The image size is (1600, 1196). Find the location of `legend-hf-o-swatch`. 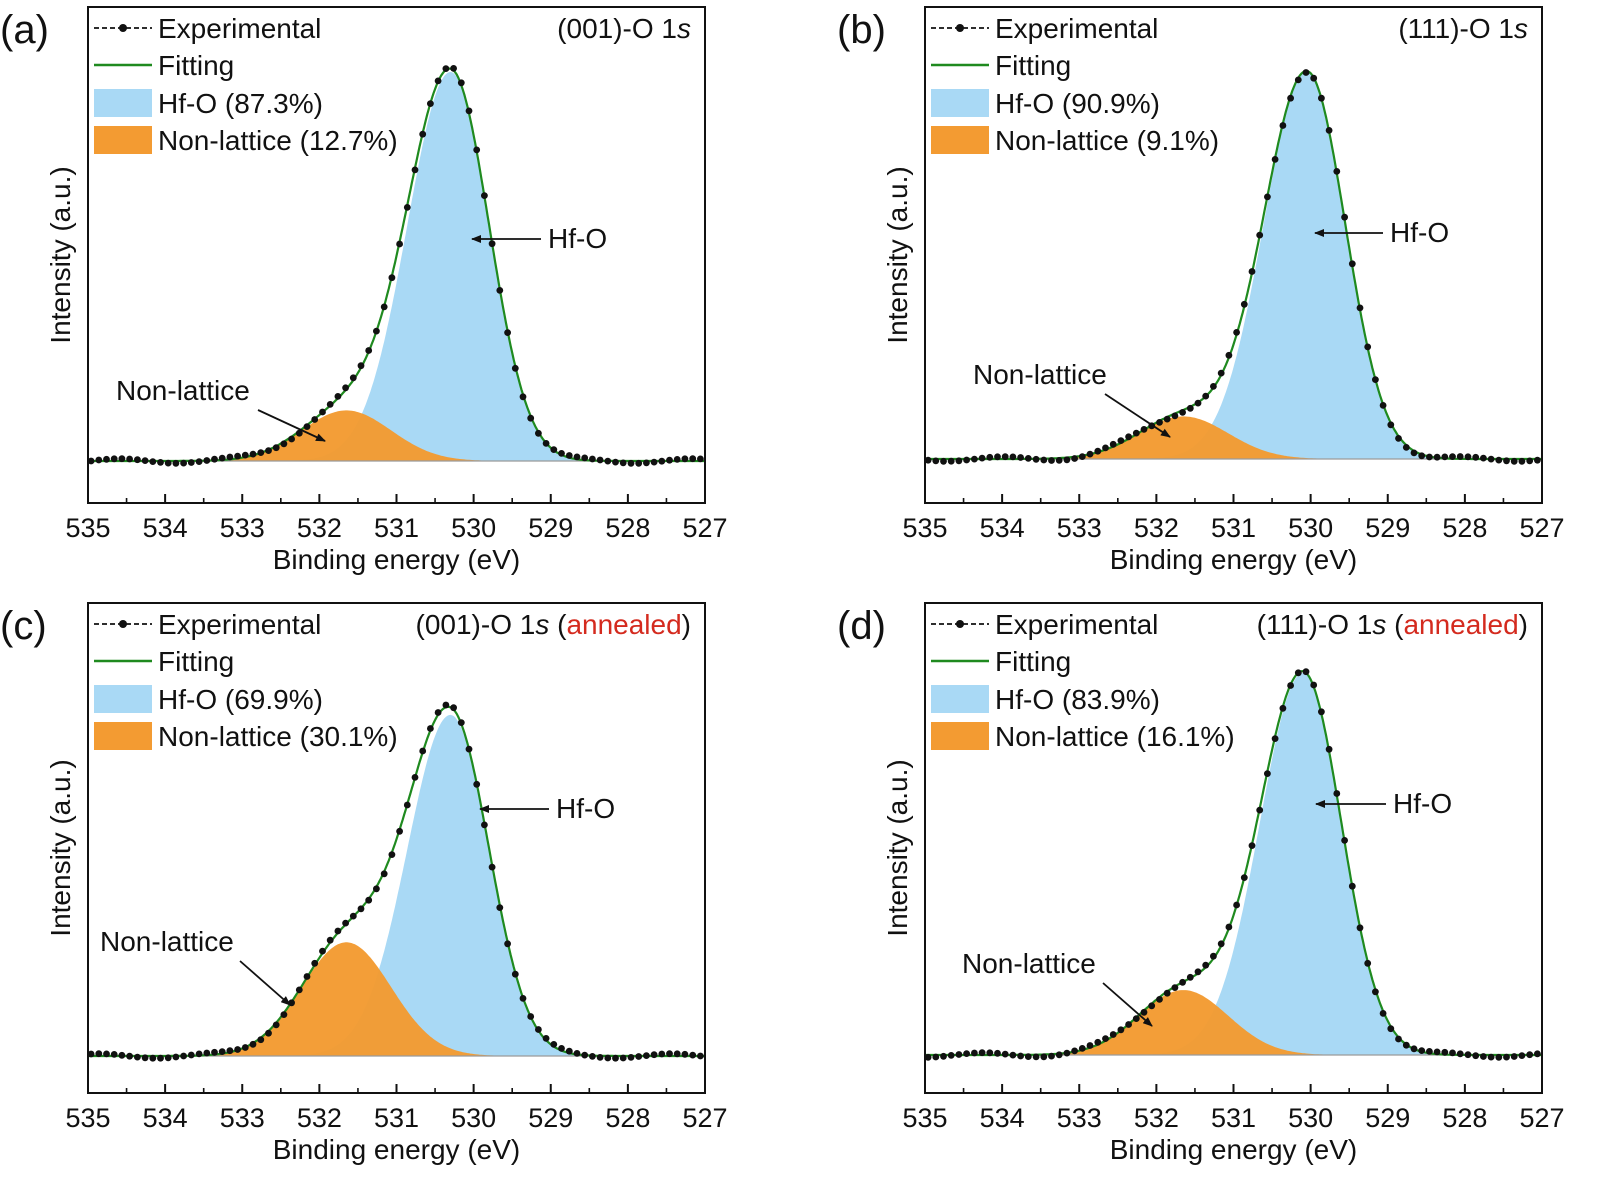

legend-hf-o-swatch is located at coordinates (960, 699).